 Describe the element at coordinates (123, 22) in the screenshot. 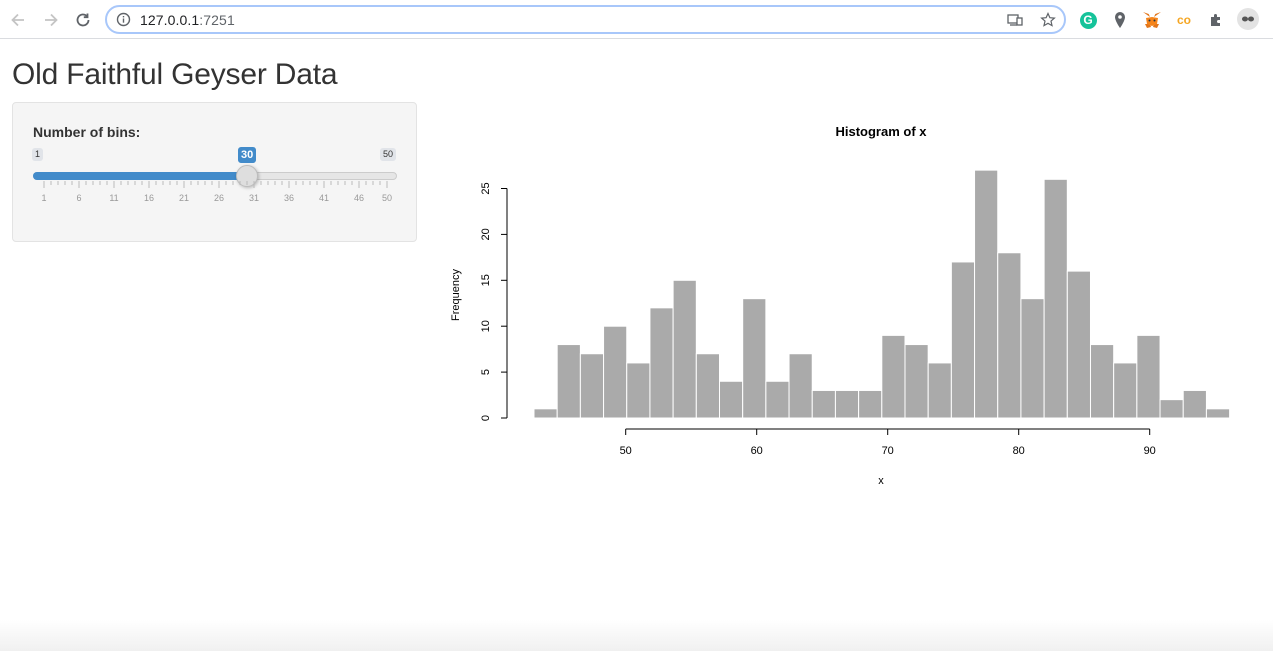

I see `info-icon` at that location.